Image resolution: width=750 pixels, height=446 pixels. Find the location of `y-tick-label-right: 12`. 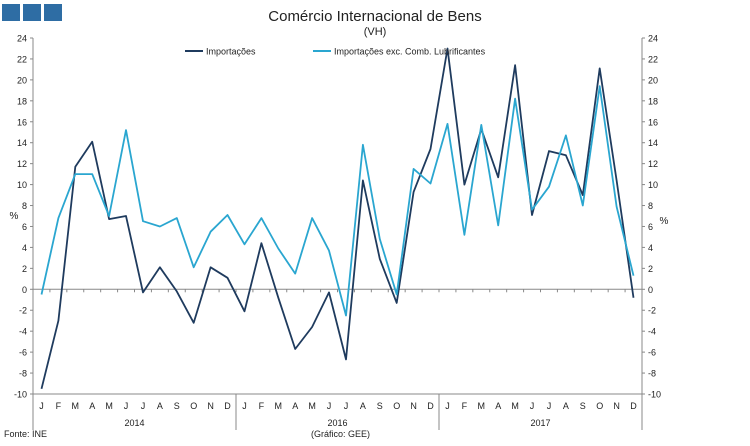

y-tick-label-right: 12 is located at coordinates (653, 164).